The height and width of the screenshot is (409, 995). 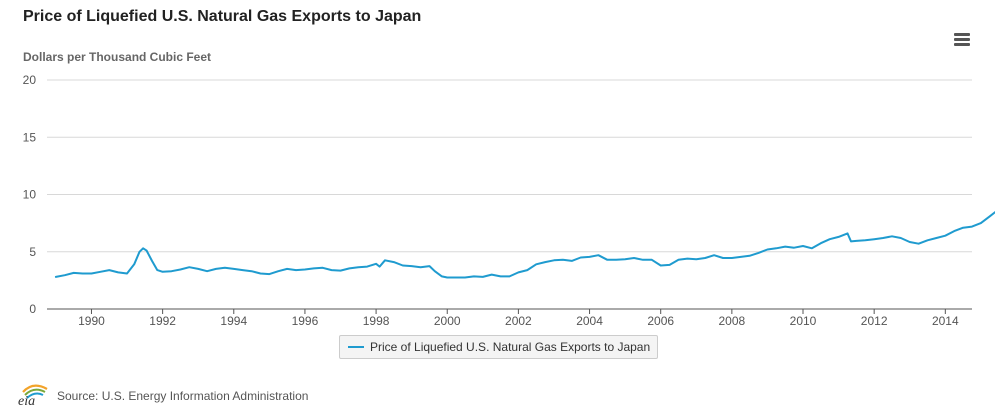 What do you see at coordinates (660, 321) in the screenshot?
I see `x-tick-label: 2006` at bounding box center [660, 321].